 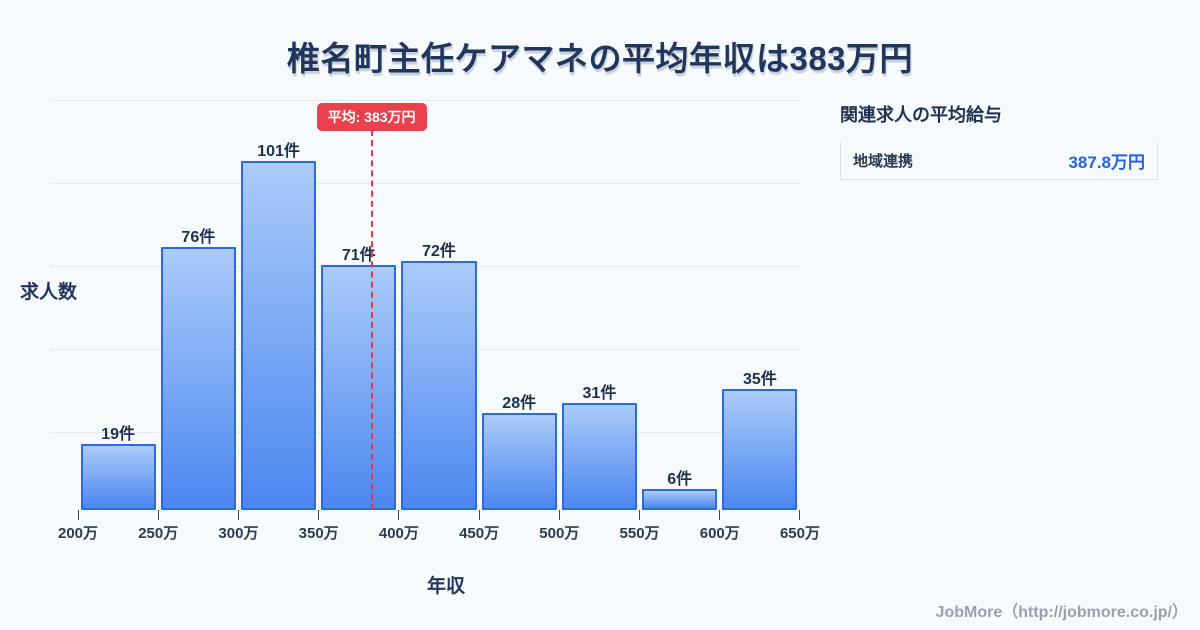 I want to click on bar-count-label: 35件, so click(x=759, y=379).